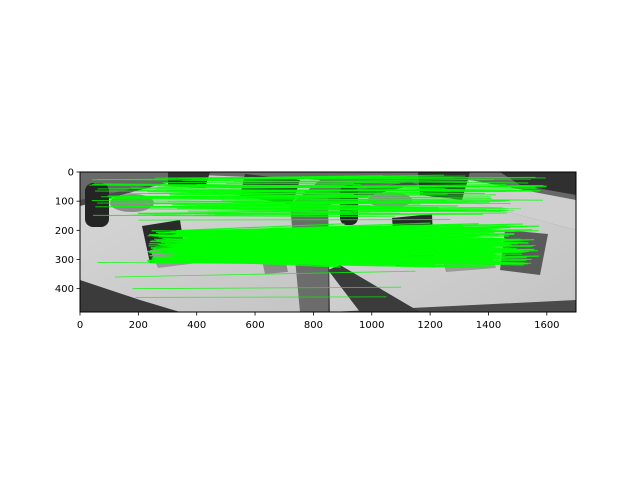 The width and height of the screenshot is (640, 480). Describe the element at coordinates (371, 325) in the screenshot. I see `x-tick-label: 1000` at that location.